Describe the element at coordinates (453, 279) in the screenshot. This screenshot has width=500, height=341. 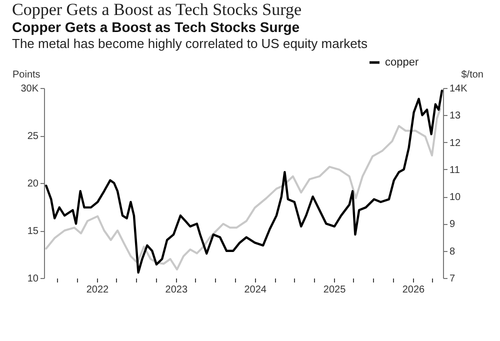
I see `y2-tick-label: 7` at that location.